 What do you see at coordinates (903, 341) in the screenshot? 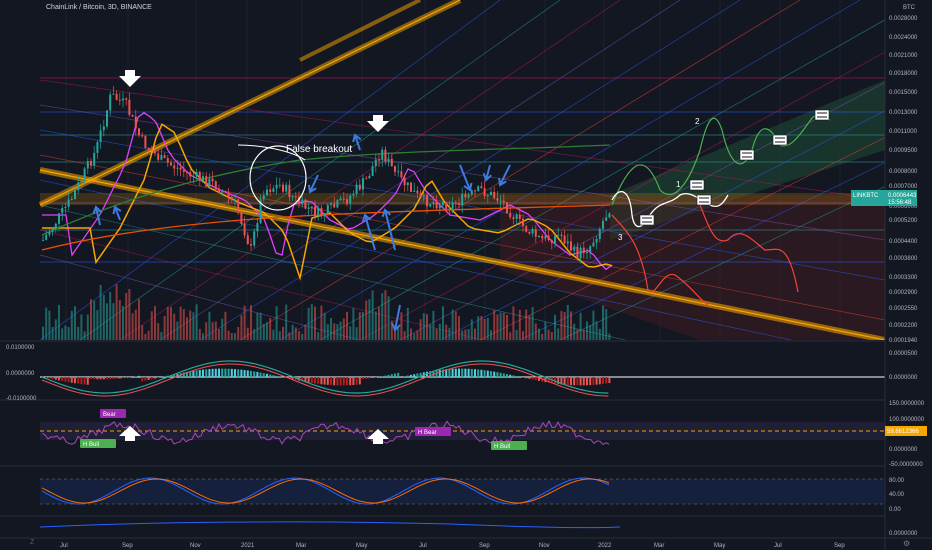
I see `price-tick-label: 0.0001940` at bounding box center [903, 341].